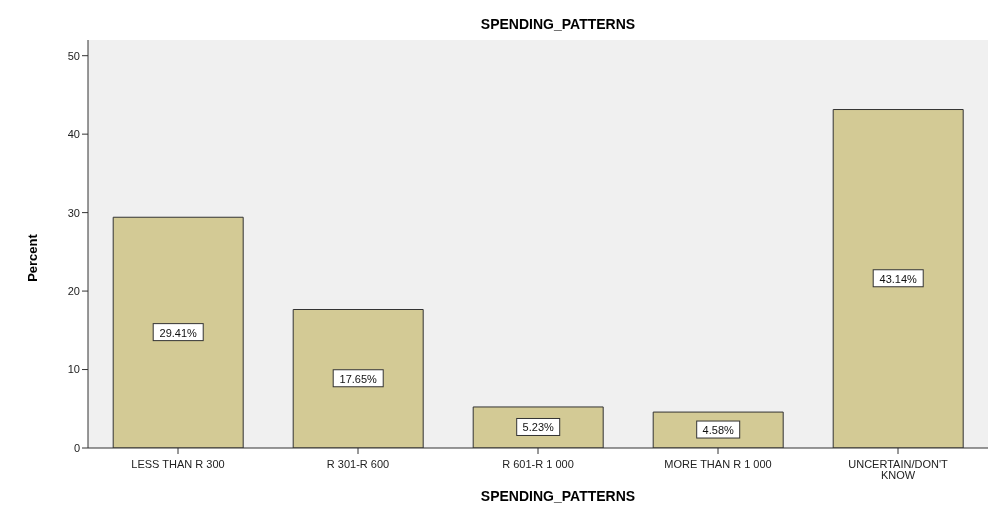  Describe the element at coordinates (178, 464) in the screenshot. I see `x-tick-label: LESS THAN R 300` at that location.